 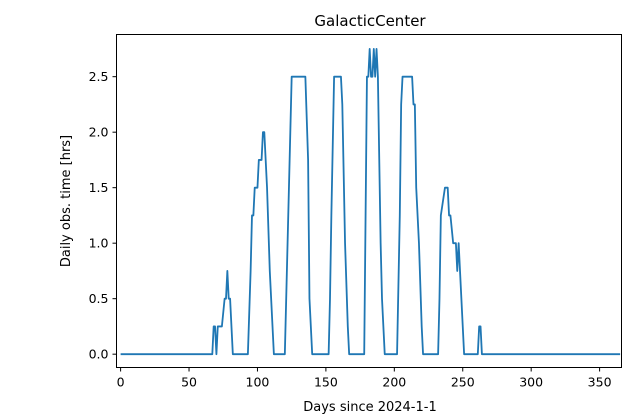 I want to click on y-tick-label: 1.0, so click(x=99, y=243).